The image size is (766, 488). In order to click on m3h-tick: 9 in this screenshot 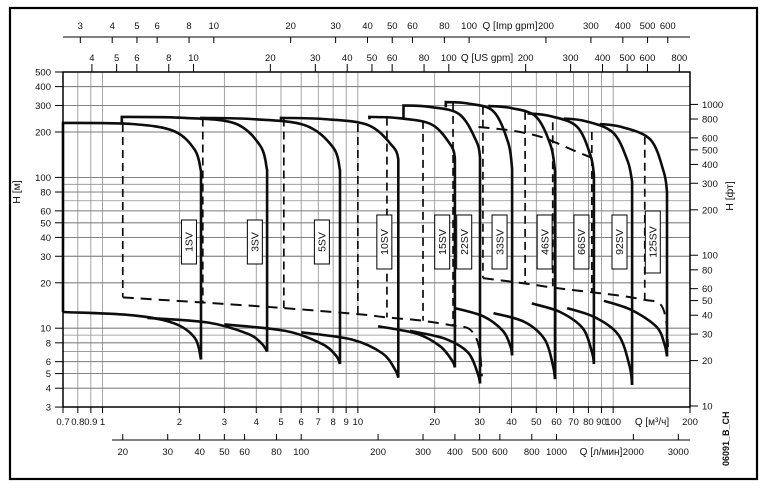, I will do `click(346, 422)`.